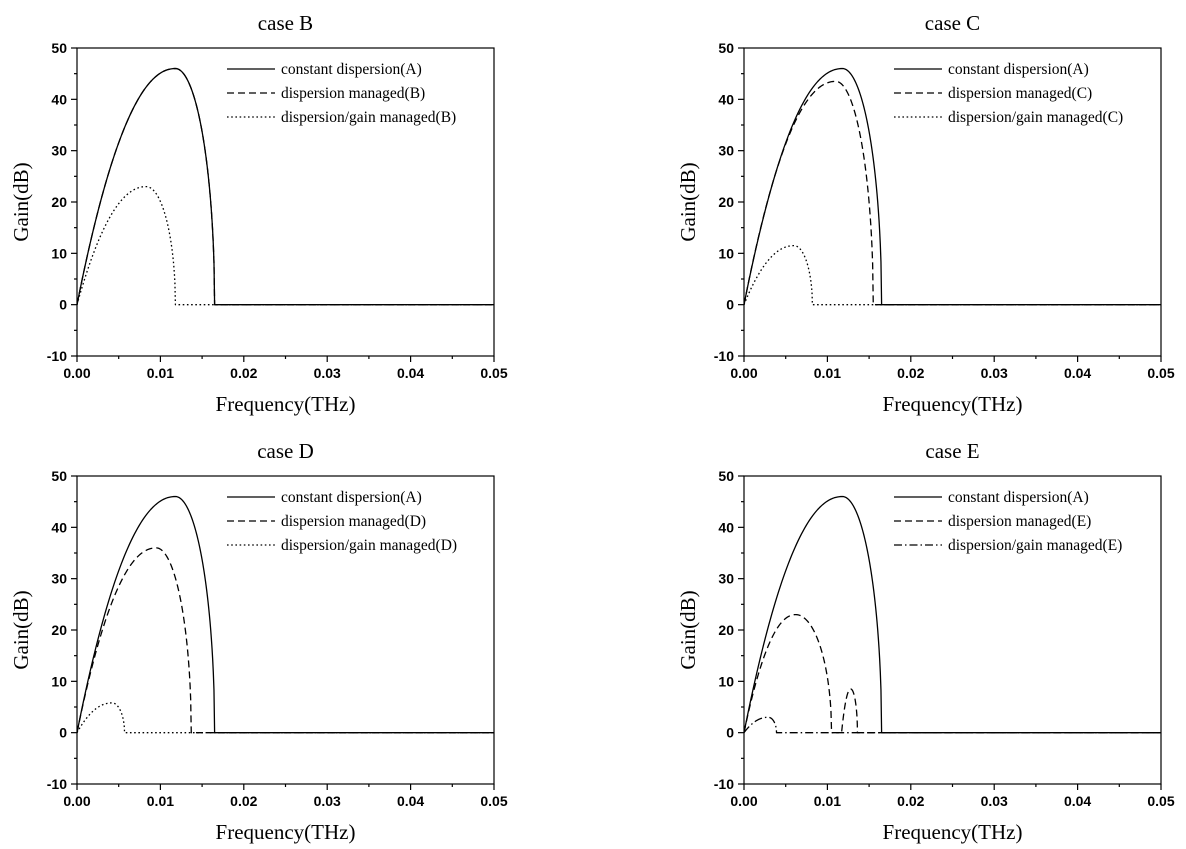  What do you see at coordinates (353, 521) in the screenshot?
I see `legend-label-2: dispersion managed(D)` at bounding box center [353, 521].